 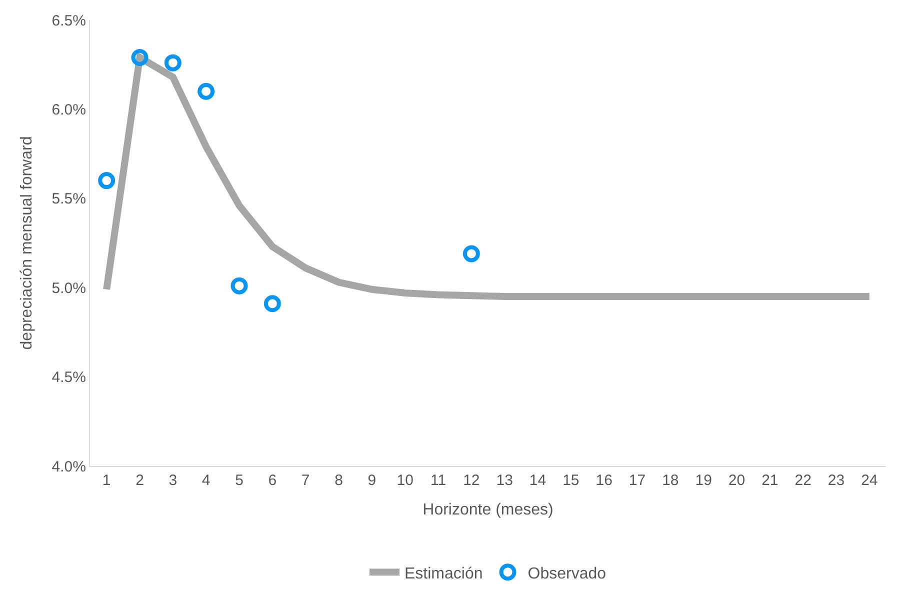 I want to click on x-tick-label: 2, so click(x=140, y=480).